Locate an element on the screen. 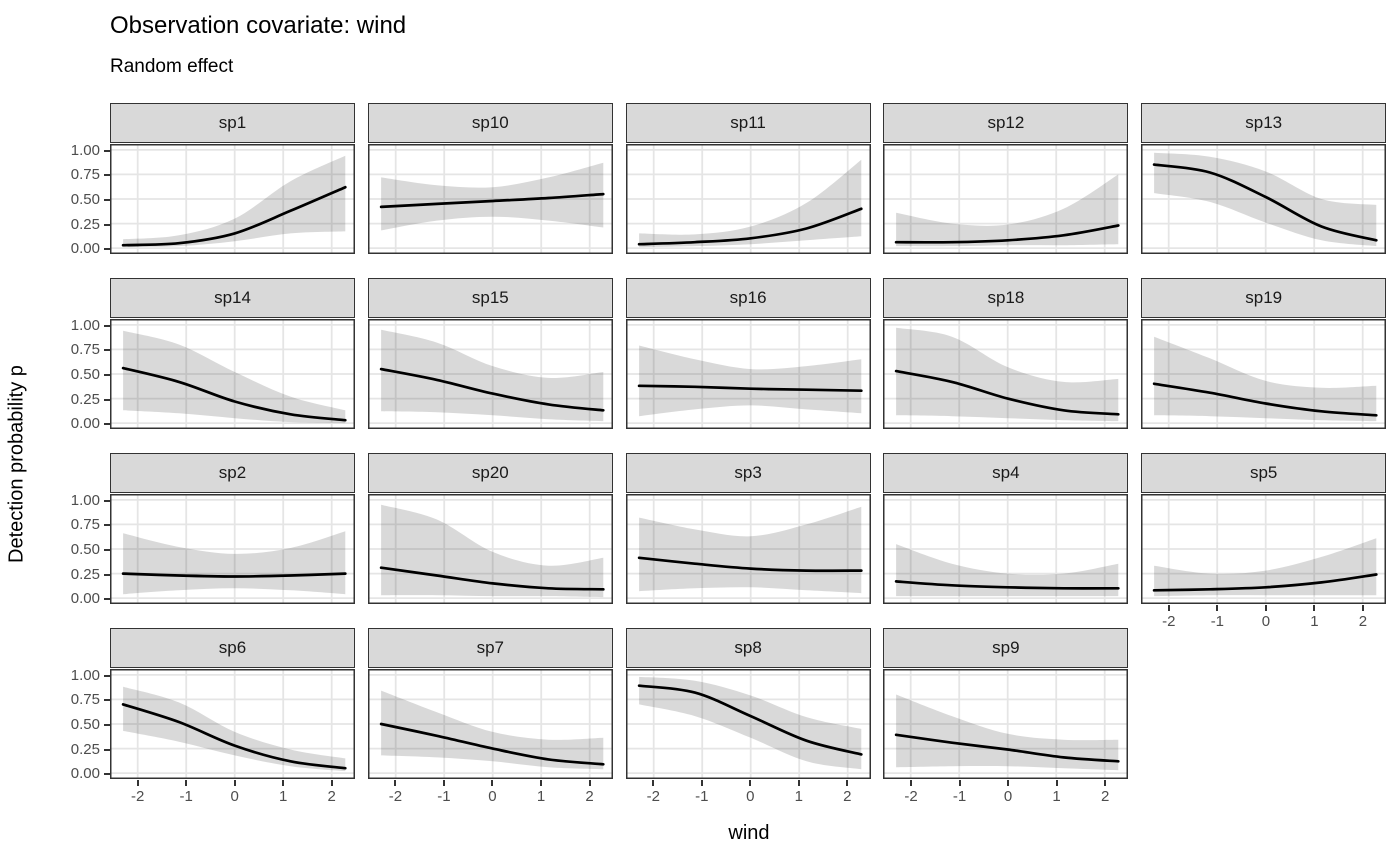  facet-sp7: sp7 is located at coordinates (490, 703).